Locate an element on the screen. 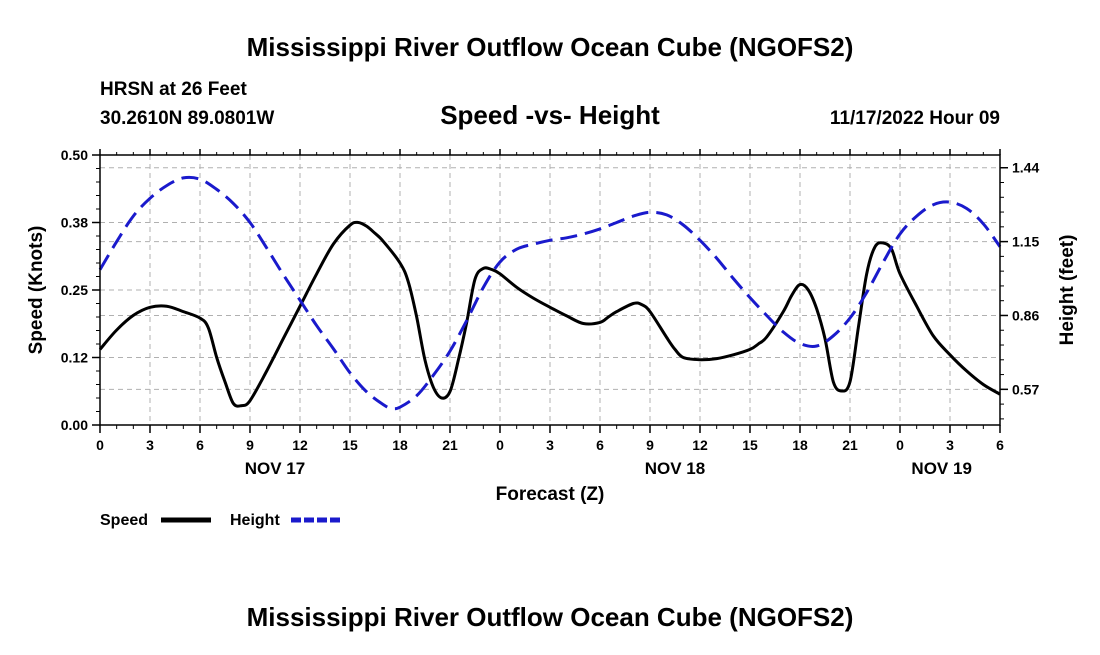 The height and width of the screenshot is (655, 1100). y-left-tick-label: 0.00 is located at coordinates (74, 425).